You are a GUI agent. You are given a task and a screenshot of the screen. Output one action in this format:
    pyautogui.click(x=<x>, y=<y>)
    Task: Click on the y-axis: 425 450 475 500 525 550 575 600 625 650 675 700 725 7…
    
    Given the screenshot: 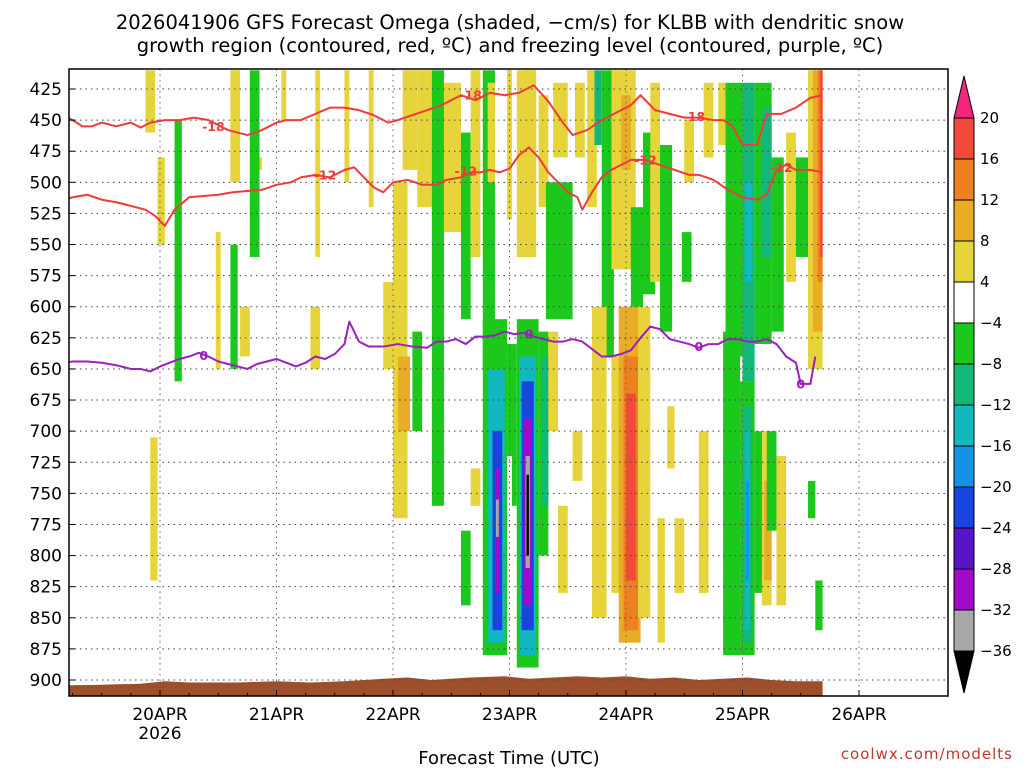 What is the action you would take?
    pyautogui.click(x=52, y=385)
    